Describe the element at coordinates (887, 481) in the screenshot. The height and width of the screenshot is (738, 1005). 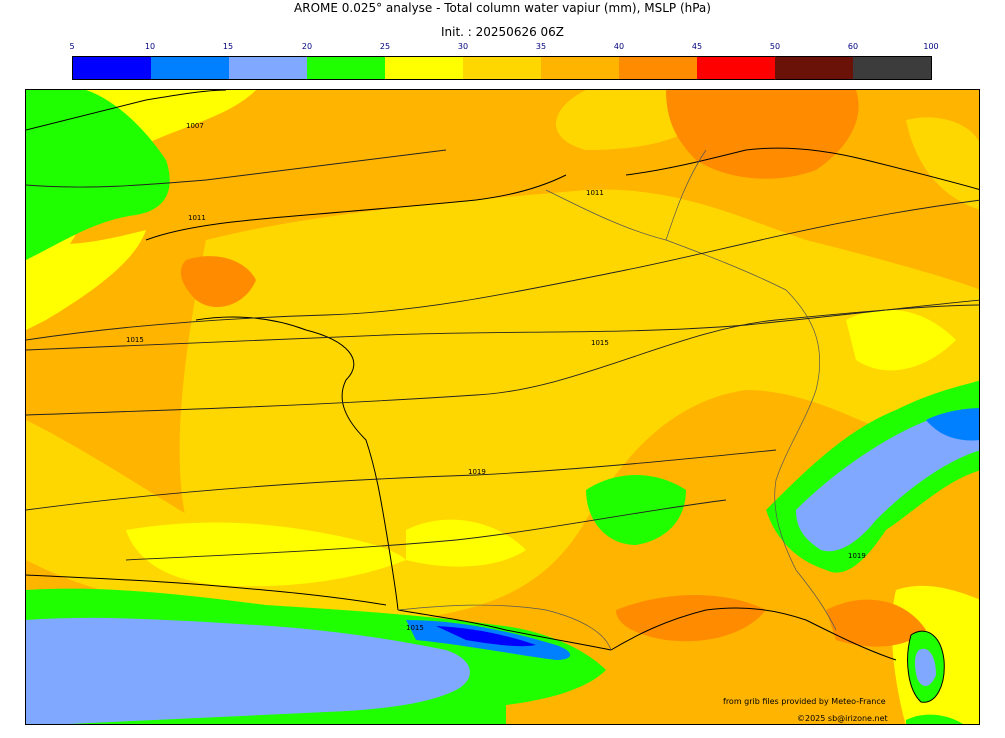
I see `field-15-20-alps` at that location.